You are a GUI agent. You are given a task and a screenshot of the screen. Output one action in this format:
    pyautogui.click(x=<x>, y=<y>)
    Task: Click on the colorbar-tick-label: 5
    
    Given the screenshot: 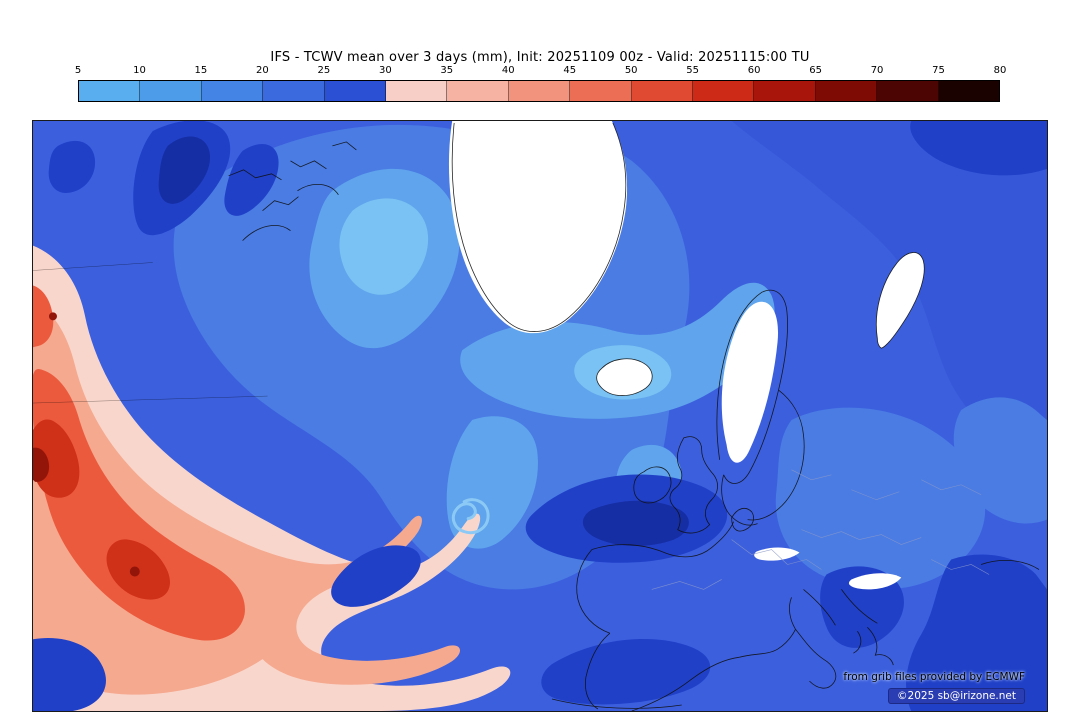 What is the action you would take?
    pyautogui.click(x=78, y=70)
    